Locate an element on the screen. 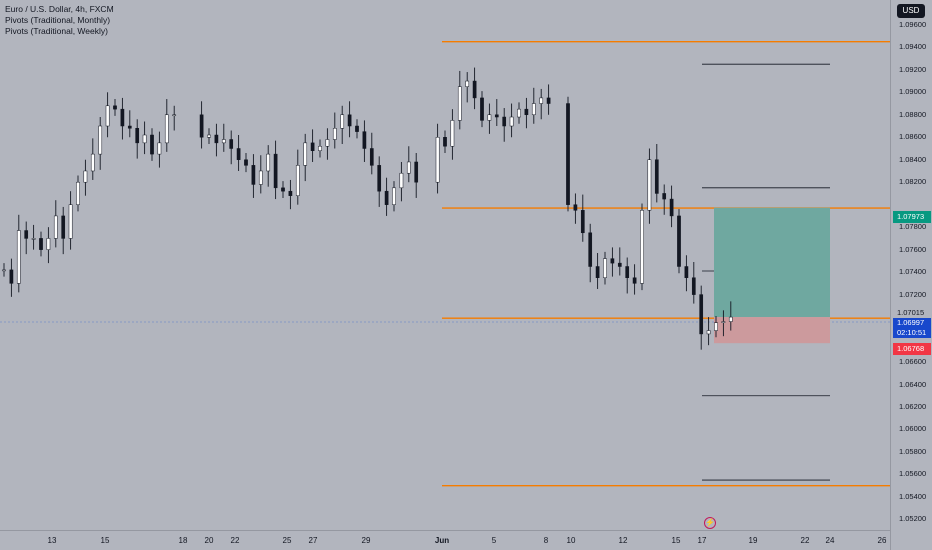 This screenshot has height=550, width=932. symbol-title: Euro / U.S. Dollar, 4h, FXCM is located at coordinates (59, 9).